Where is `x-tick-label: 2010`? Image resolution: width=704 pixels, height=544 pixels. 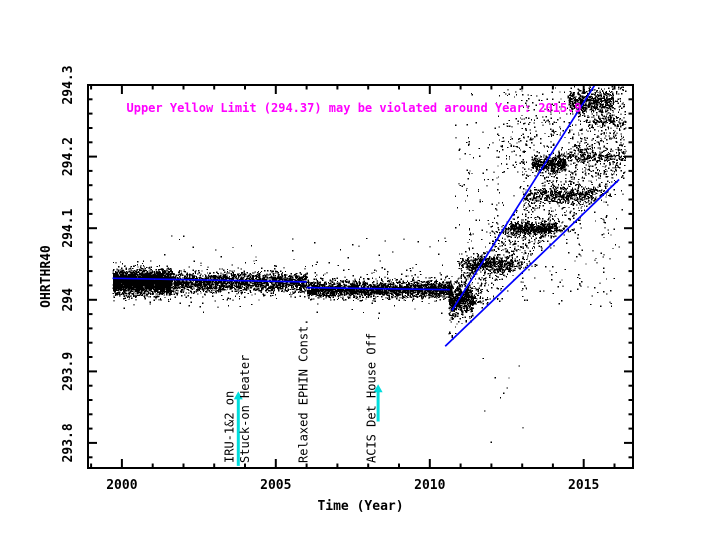 x-tick-label: 2010 is located at coordinates (429, 485).